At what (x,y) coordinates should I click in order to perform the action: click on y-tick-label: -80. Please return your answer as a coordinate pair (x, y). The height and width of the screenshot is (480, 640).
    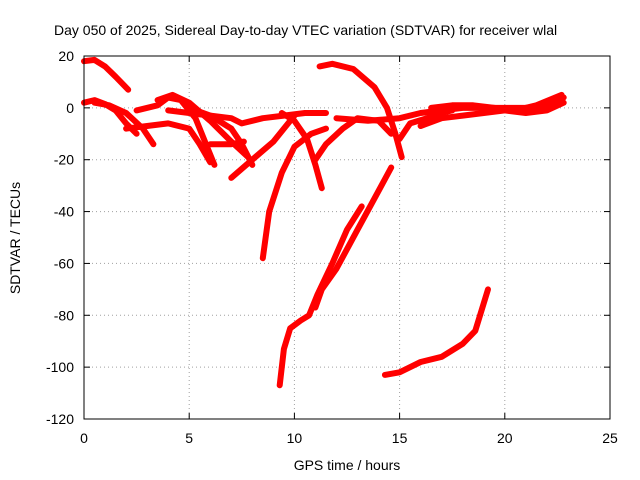
    Looking at the image, I should click on (64, 315).